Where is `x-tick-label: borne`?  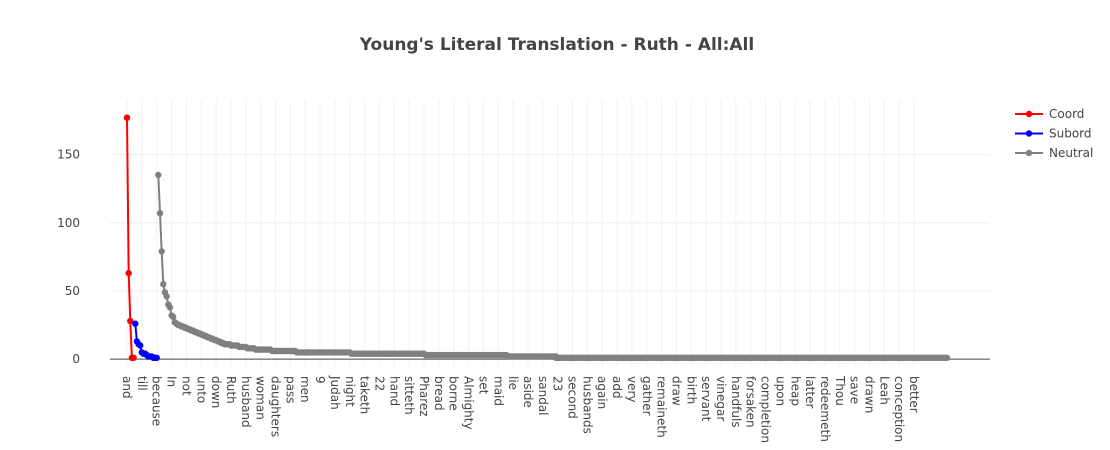 x-tick-label: borne is located at coordinates (454, 393).